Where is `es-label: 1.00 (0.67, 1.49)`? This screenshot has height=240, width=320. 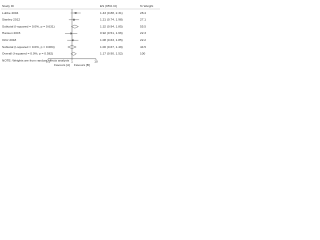 es-label: 1.00 (0.67, 1.49) is located at coordinates (111, 47).